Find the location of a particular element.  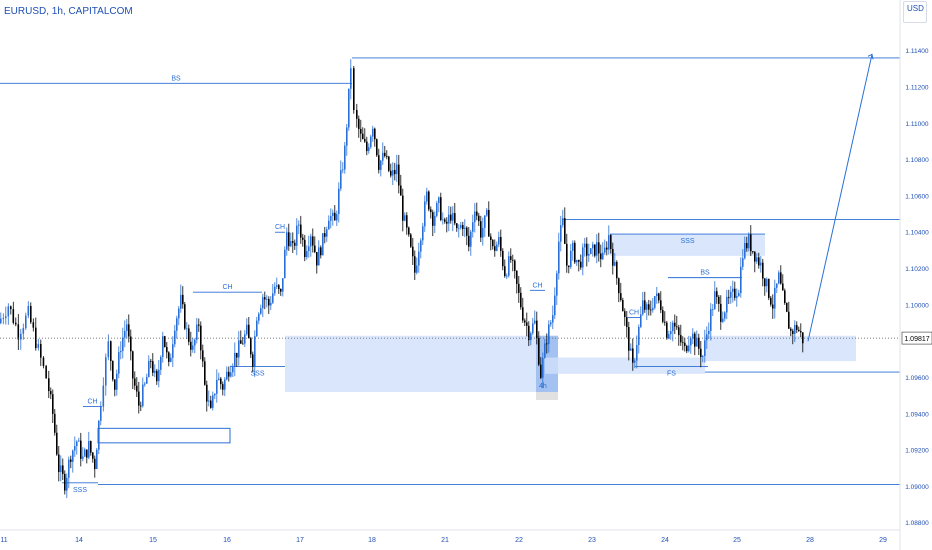

x-tick-label: 18 is located at coordinates (372, 540).